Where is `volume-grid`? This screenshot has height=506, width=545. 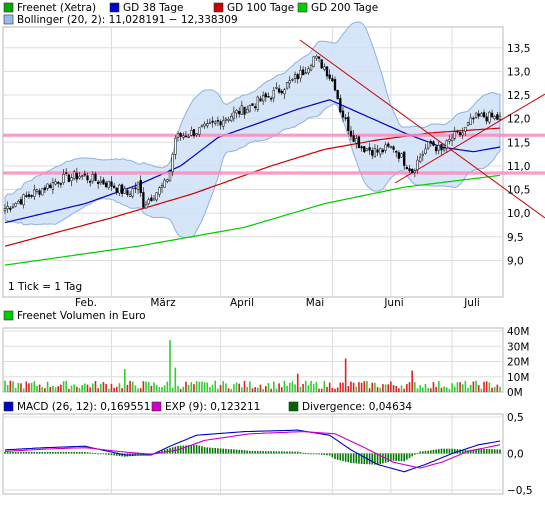
volume-grid is located at coordinates (253, 360).